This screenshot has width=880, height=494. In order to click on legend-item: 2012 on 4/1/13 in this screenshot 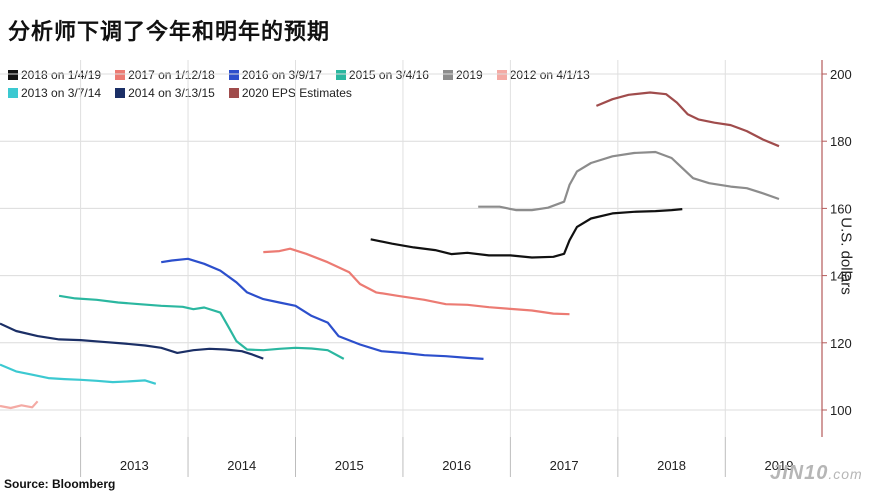, I will do `click(543, 75)`.